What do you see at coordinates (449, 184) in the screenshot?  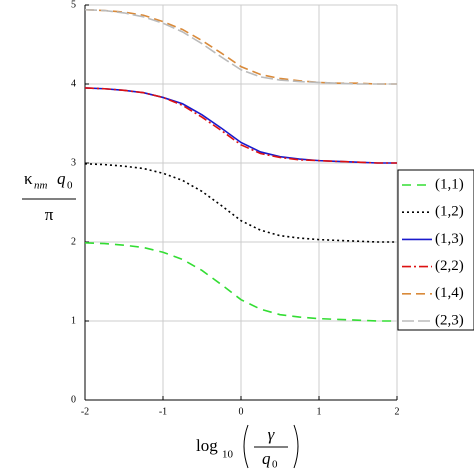 I see `legend-label: (1,1)` at bounding box center [449, 184].